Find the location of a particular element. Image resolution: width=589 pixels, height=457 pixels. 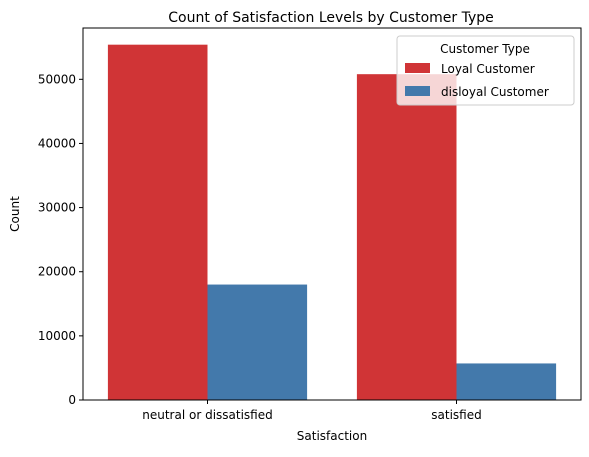

x-axis: neutral or dissatisfied satisfied is located at coordinates (312, 411).